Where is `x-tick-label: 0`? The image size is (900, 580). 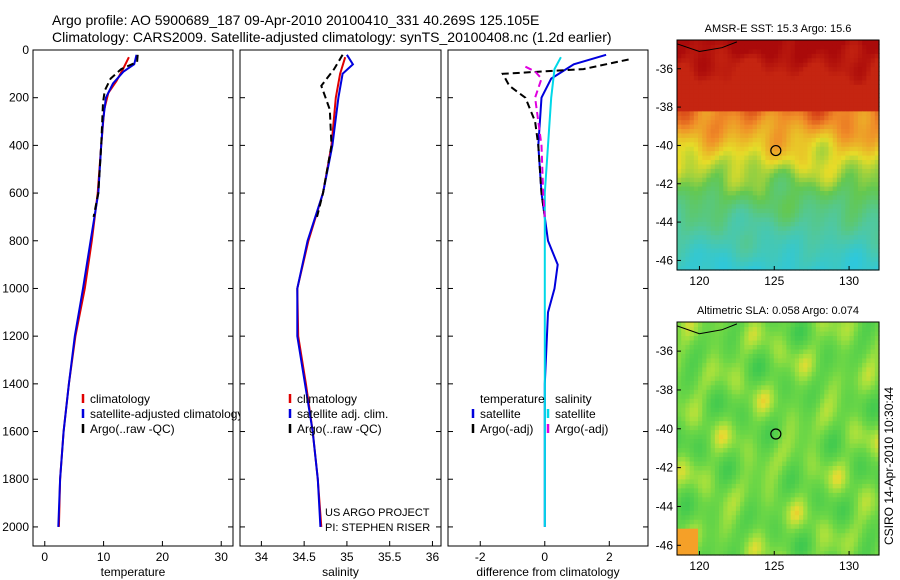
x-tick-label: 0 is located at coordinates (44, 557).